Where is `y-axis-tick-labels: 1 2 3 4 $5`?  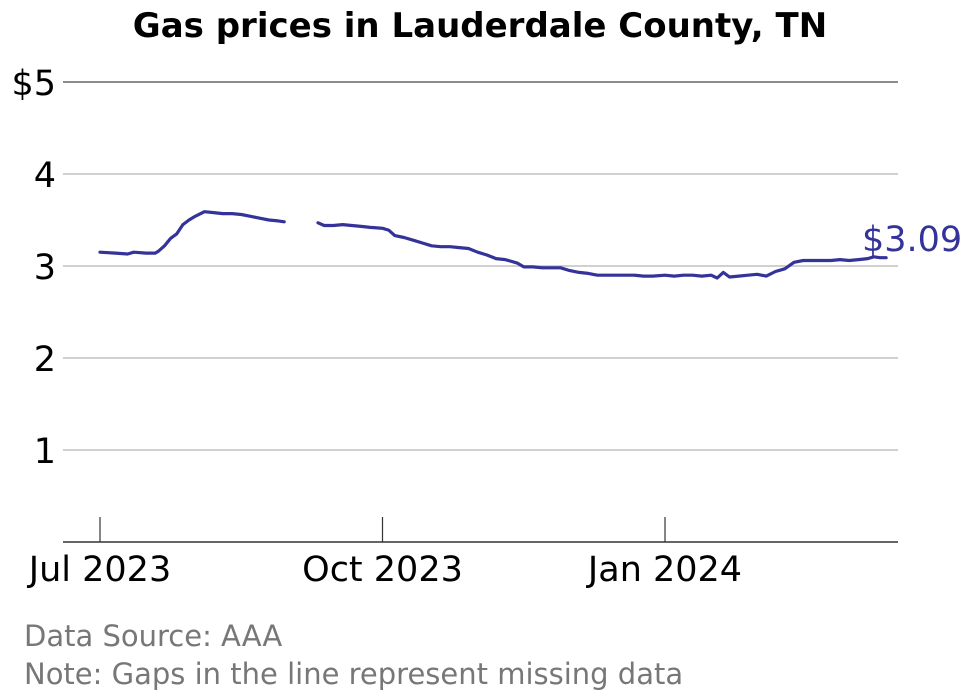 y-axis-tick-labels: 1 2 3 4 $5 is located at coordinates (33, 268).